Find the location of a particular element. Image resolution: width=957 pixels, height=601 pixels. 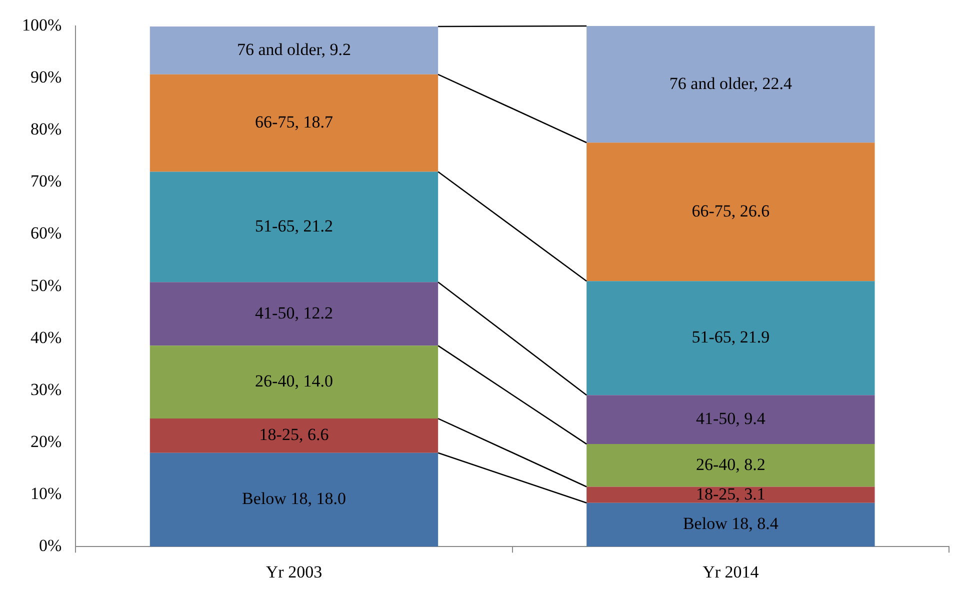

y-tick-label: 90% is located at coordinates (46, 77).